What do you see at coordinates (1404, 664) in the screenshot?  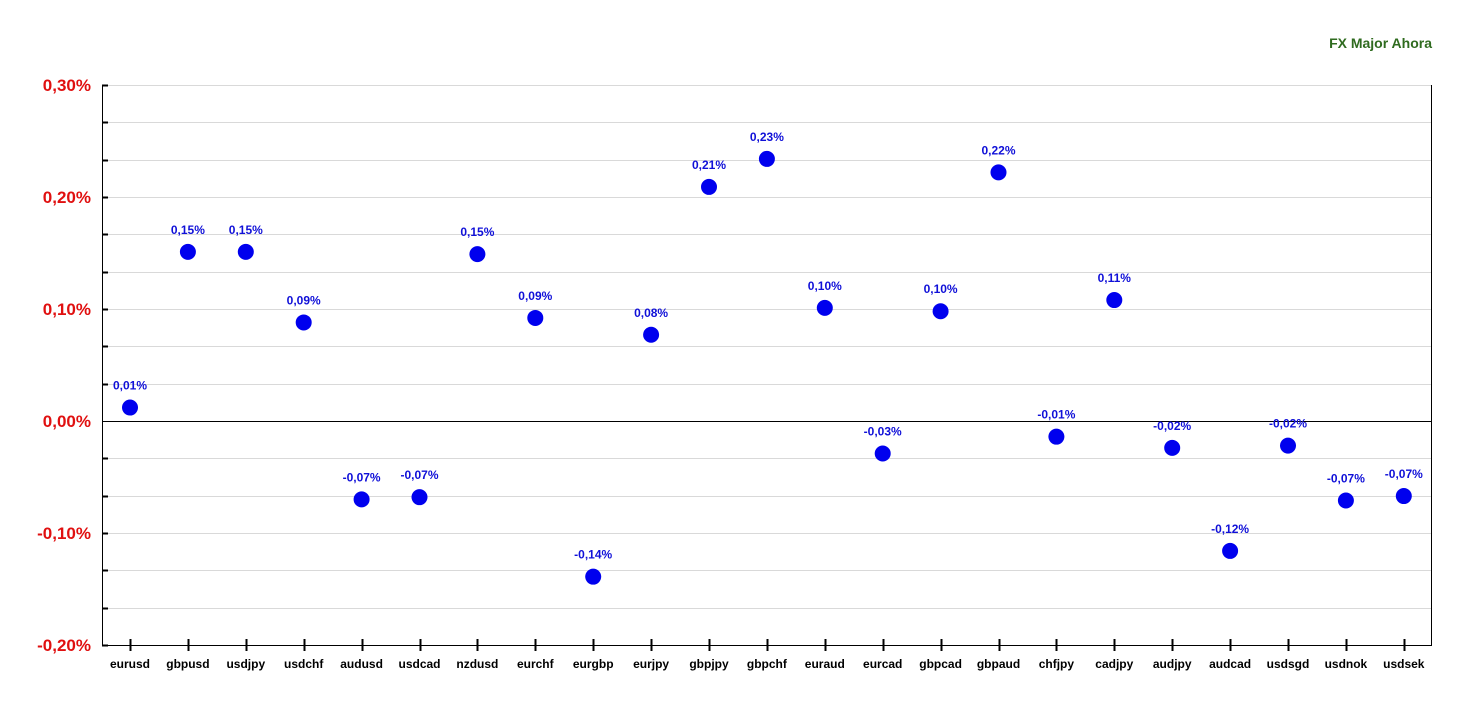 I see `x-tick-label: usdsek` at bounding box center [1404, 664].